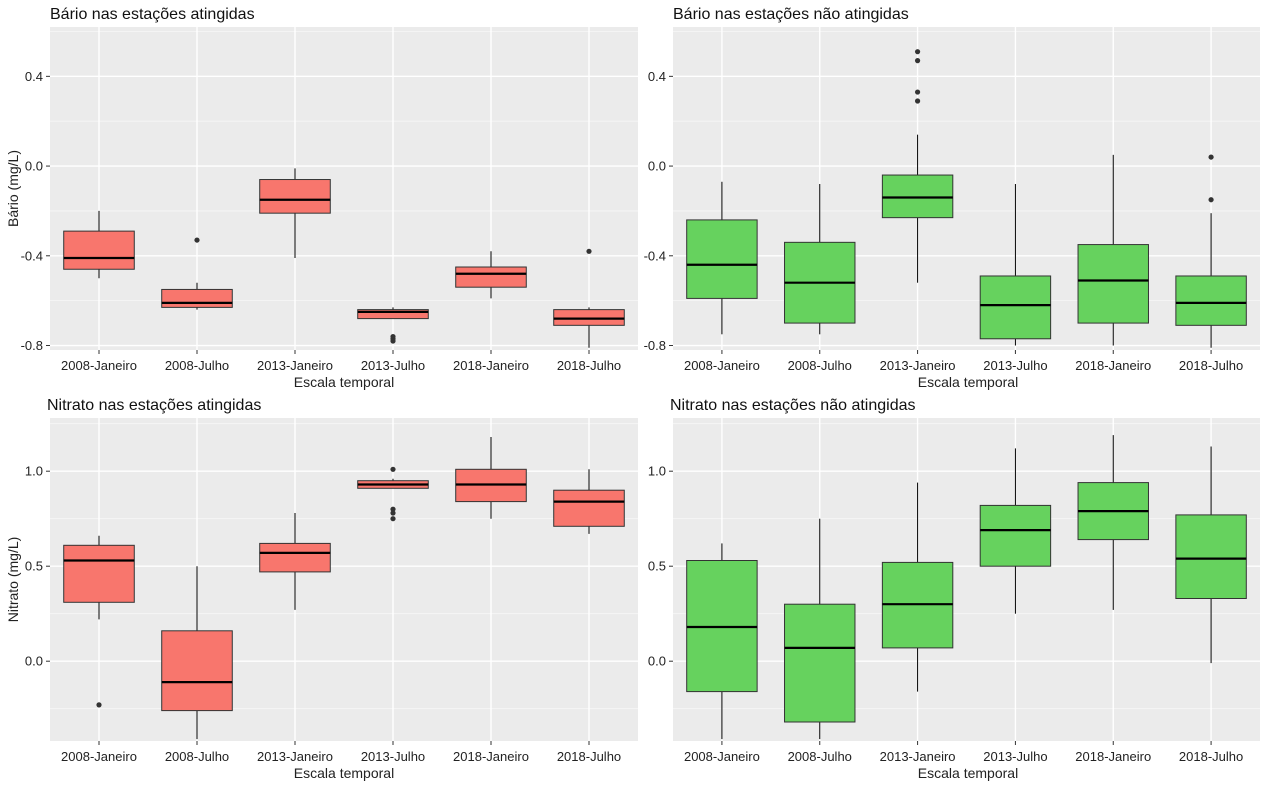 The image size is (1265, 790). I want to click on y-axis-label: Bário (mg/L), so click(13, 188).